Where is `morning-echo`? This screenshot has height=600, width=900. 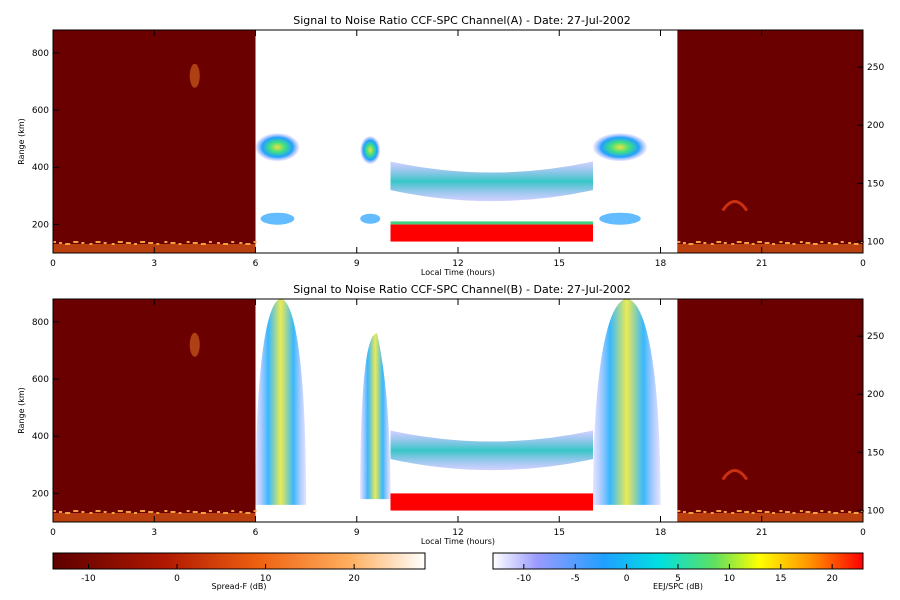 morning-echo is located at coordinates (277, 147).